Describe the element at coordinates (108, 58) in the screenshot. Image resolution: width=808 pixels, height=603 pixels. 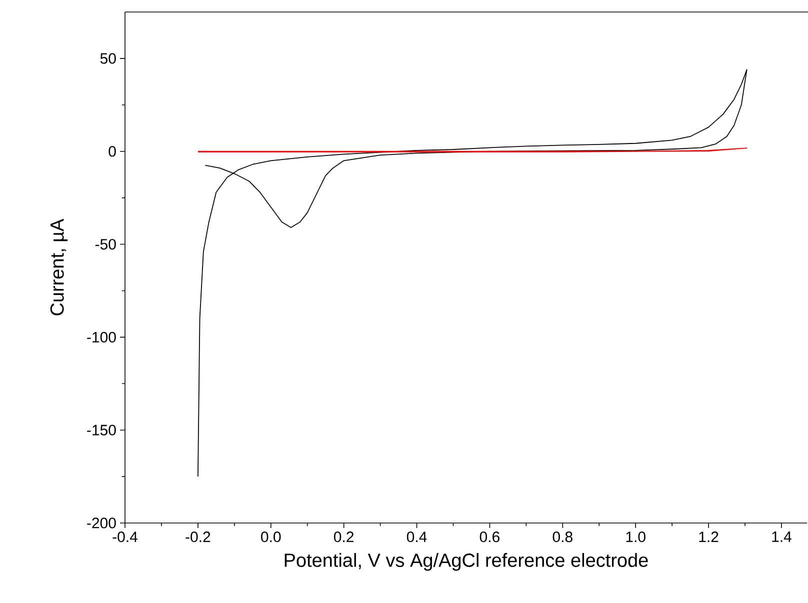
I see `y-tick-label: 50` at that location.